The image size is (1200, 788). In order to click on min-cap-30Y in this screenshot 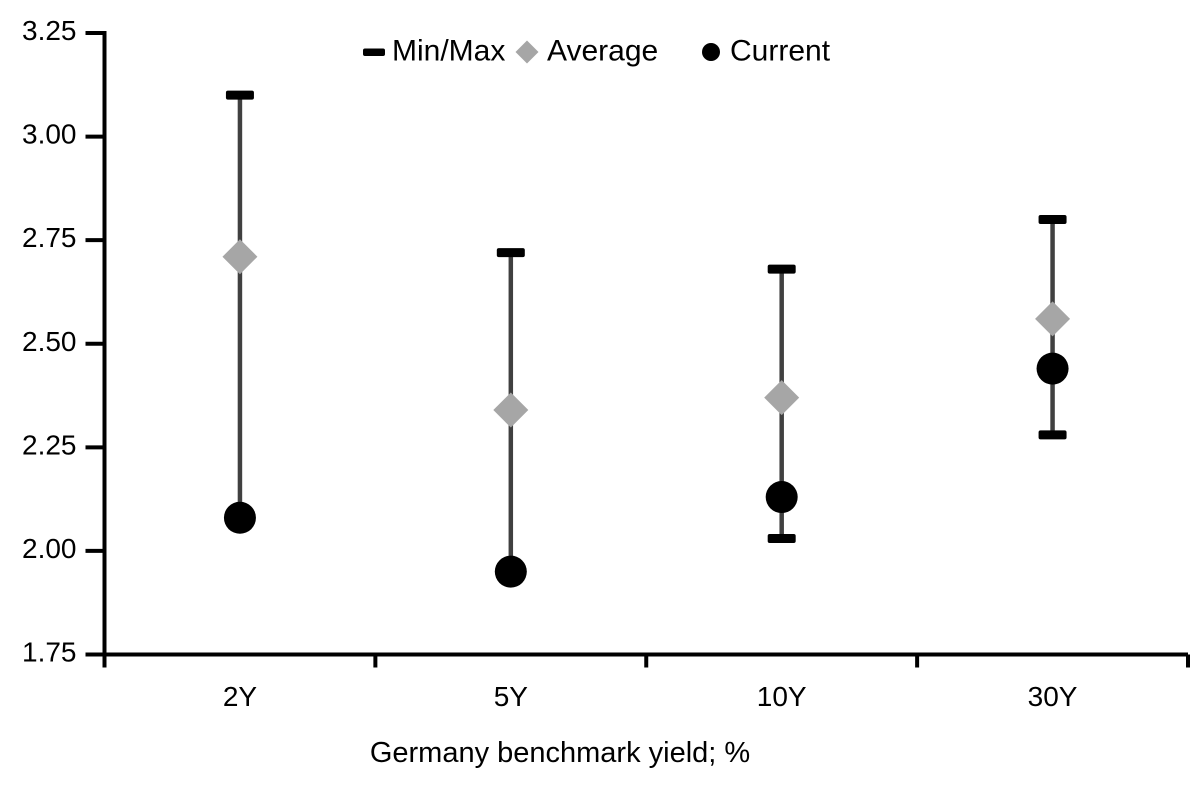, I will do `click(1052, 435)`.